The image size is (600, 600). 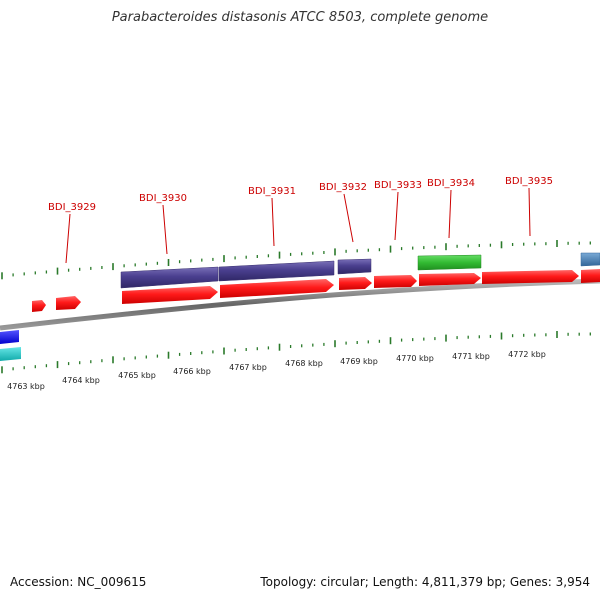 I want to click on gene-bdi-3933-feature, so click(x=395, y=281).